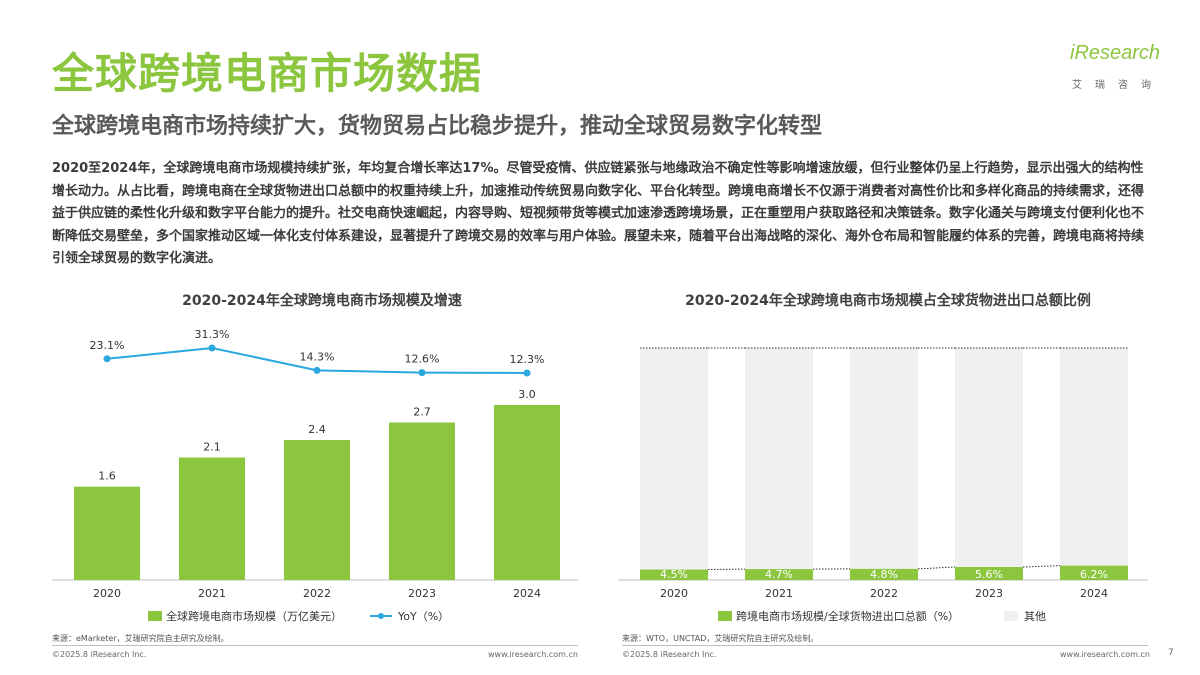 The image size is (1200, 675). Describe the element at coordinates (107, 345) in the screenshot. I see `yoy-label-2020: 23.1%` at that location.